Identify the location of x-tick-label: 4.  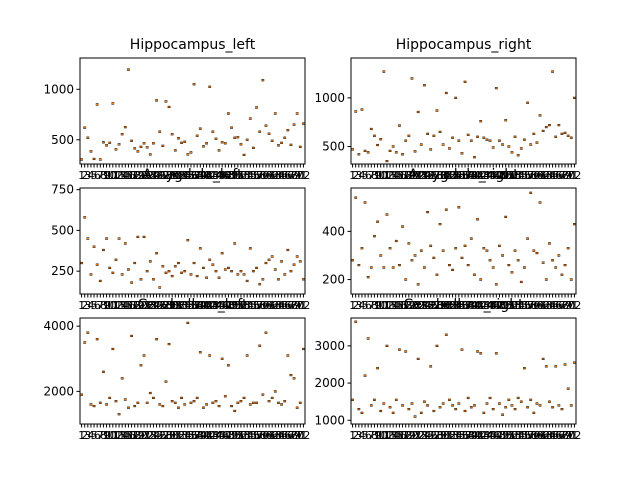
(361, 305).